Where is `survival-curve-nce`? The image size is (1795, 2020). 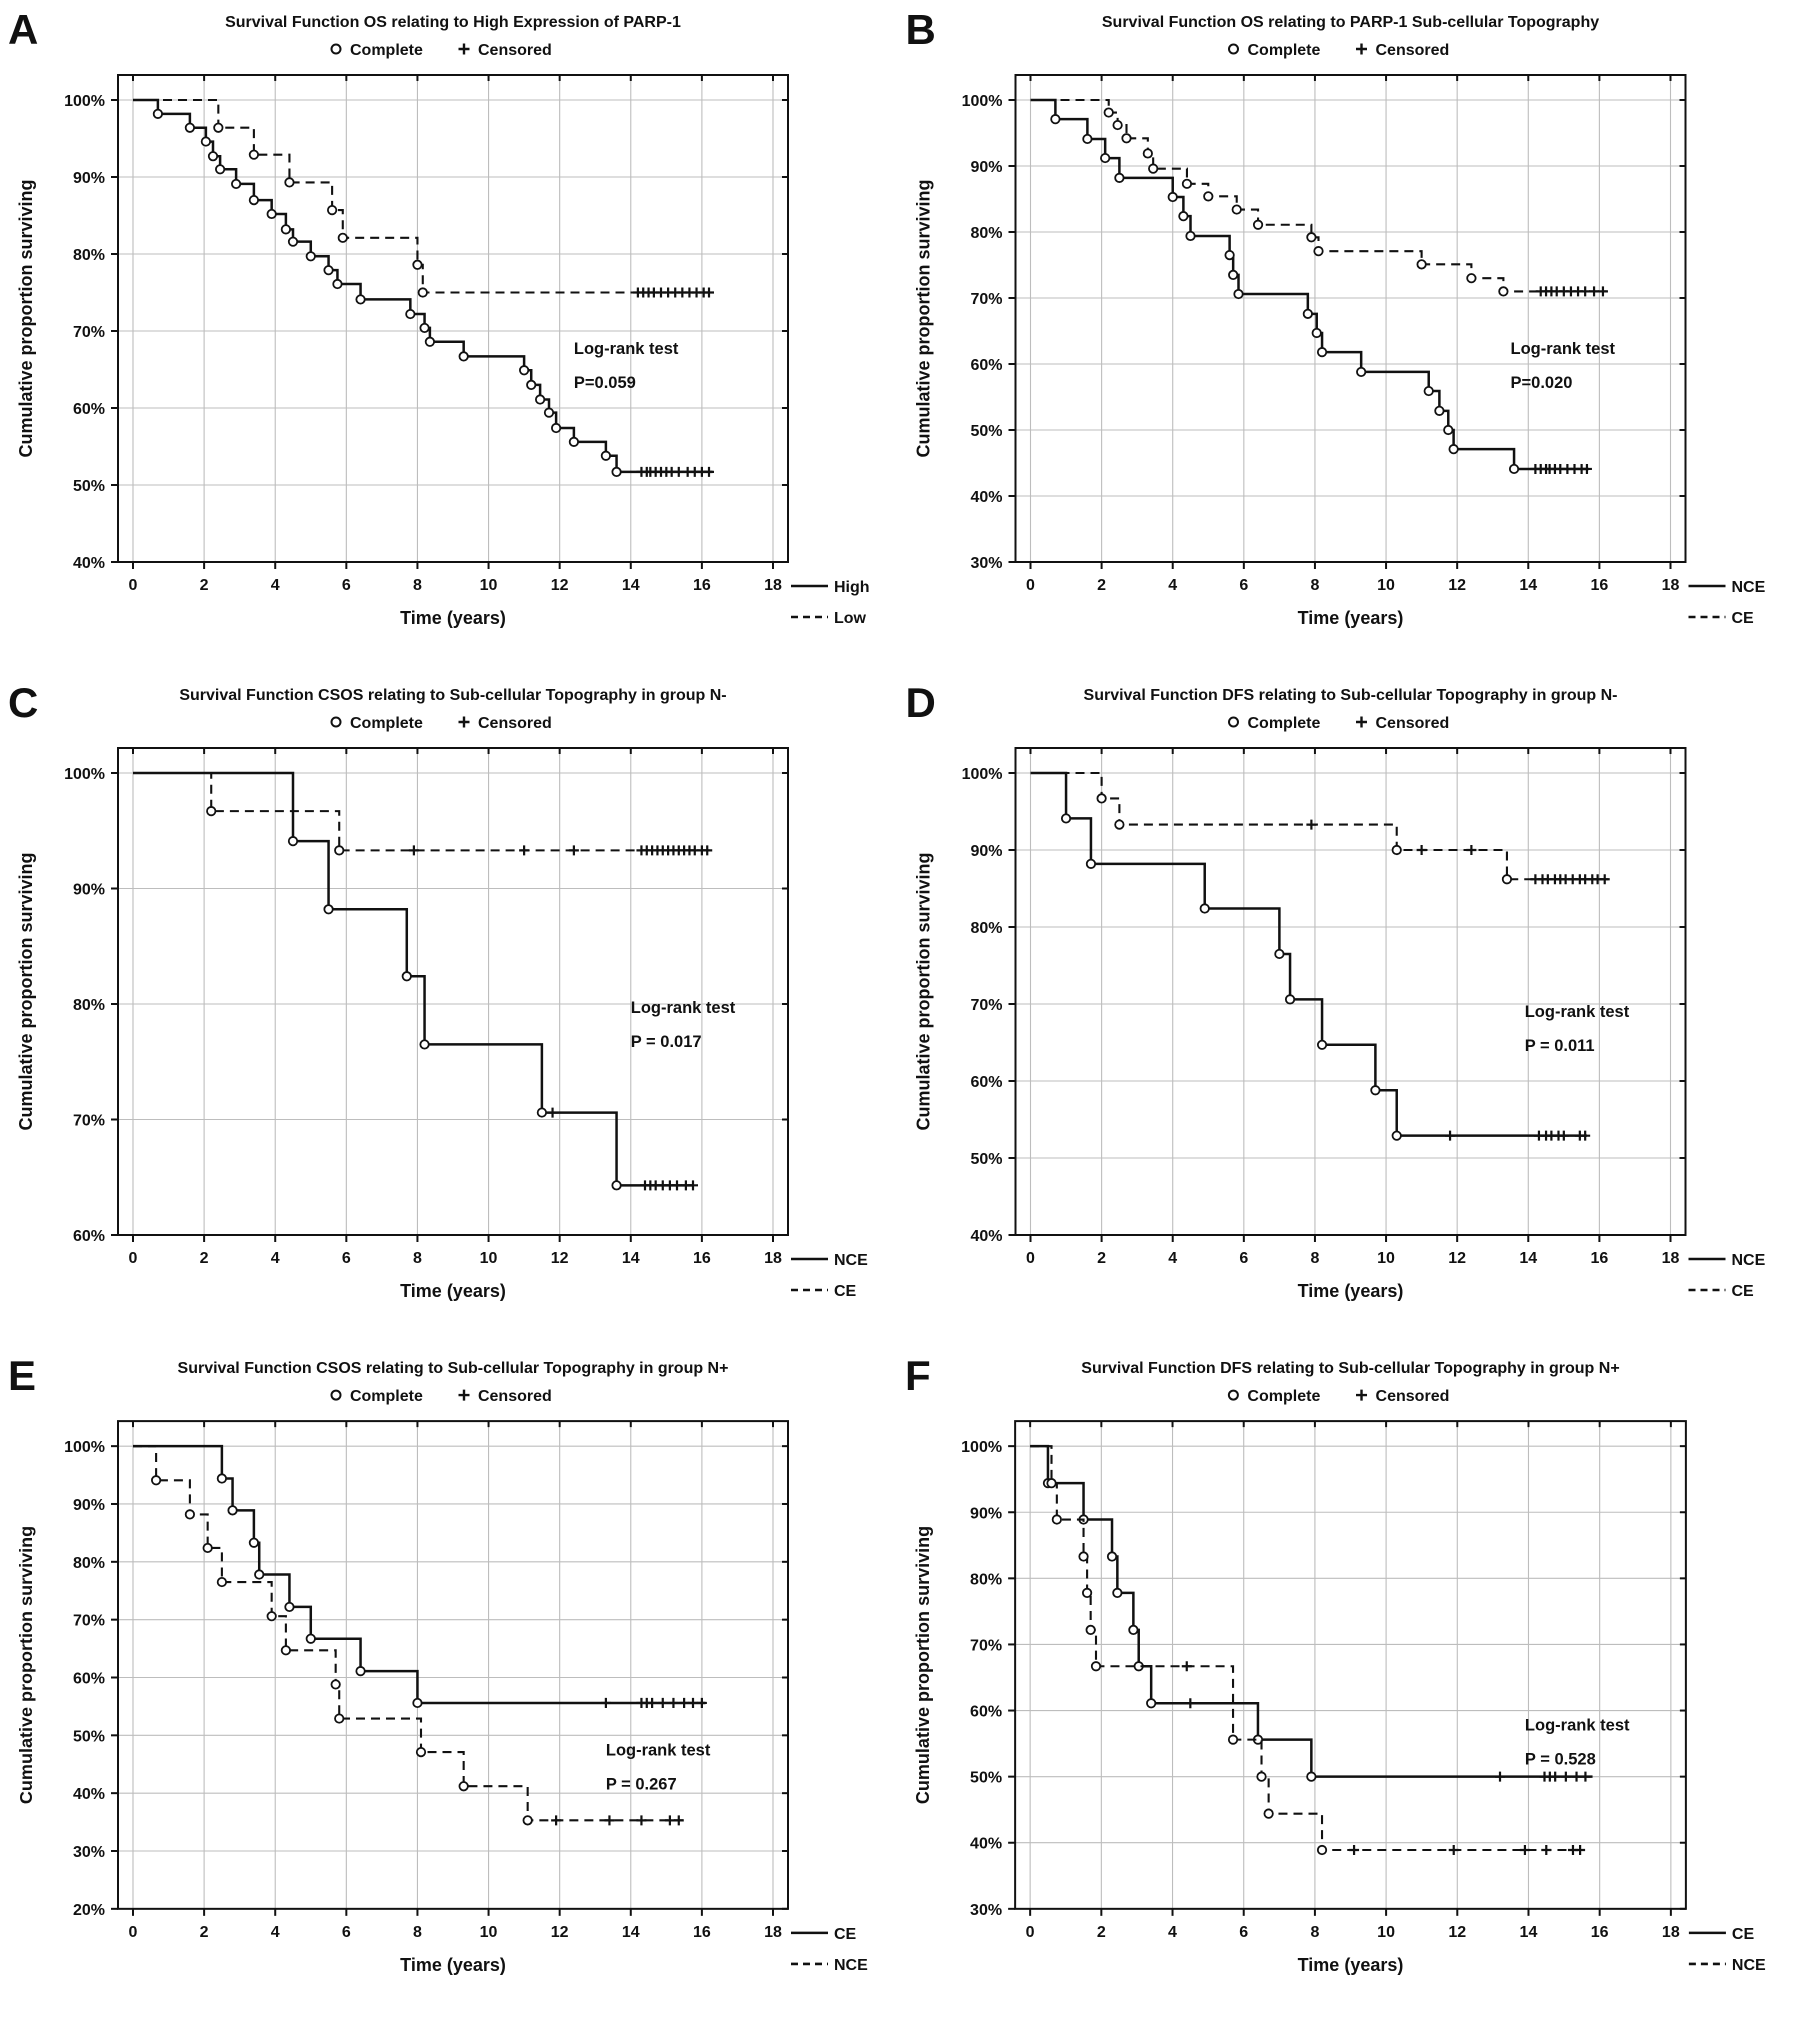 survival-curve-nce is located at coordinates (1307, 1648).